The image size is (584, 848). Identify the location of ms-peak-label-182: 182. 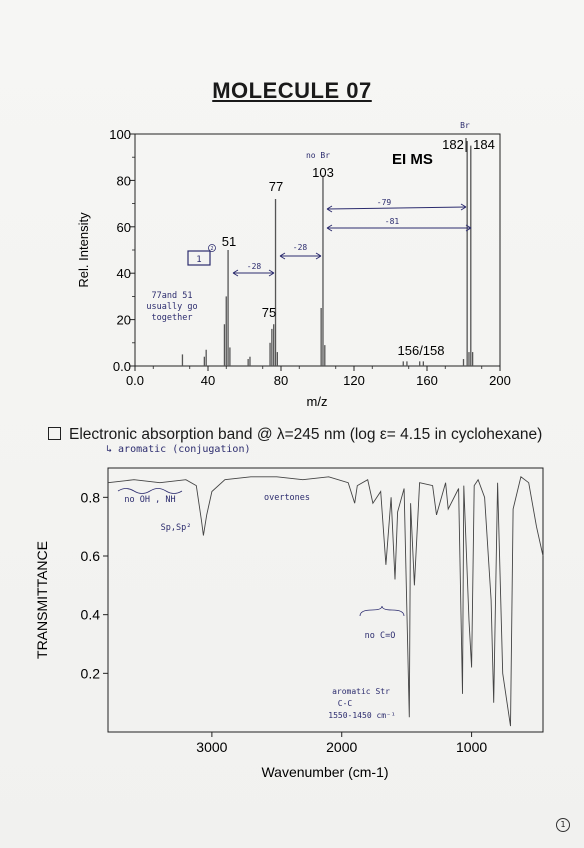
(453, 144).